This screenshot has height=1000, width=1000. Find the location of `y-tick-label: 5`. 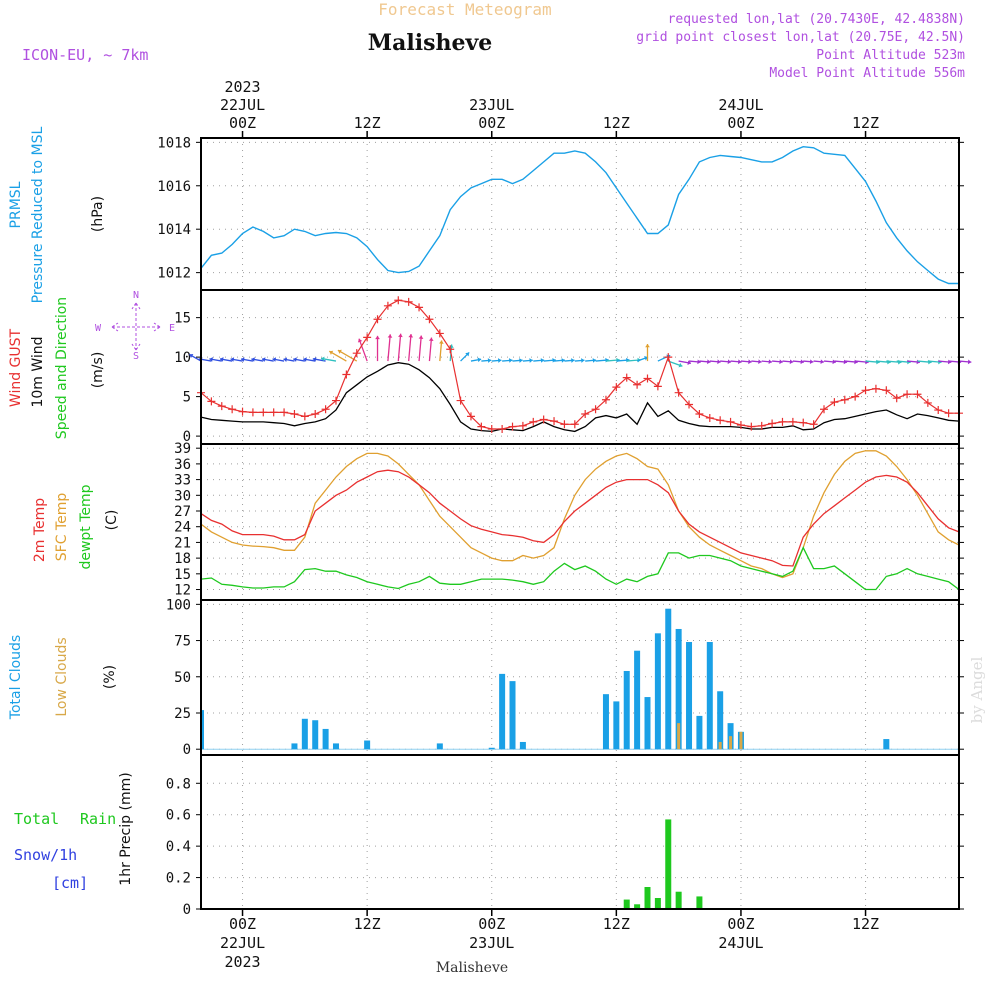

y-tick-label: 5 is located at coordinates (187, 398).